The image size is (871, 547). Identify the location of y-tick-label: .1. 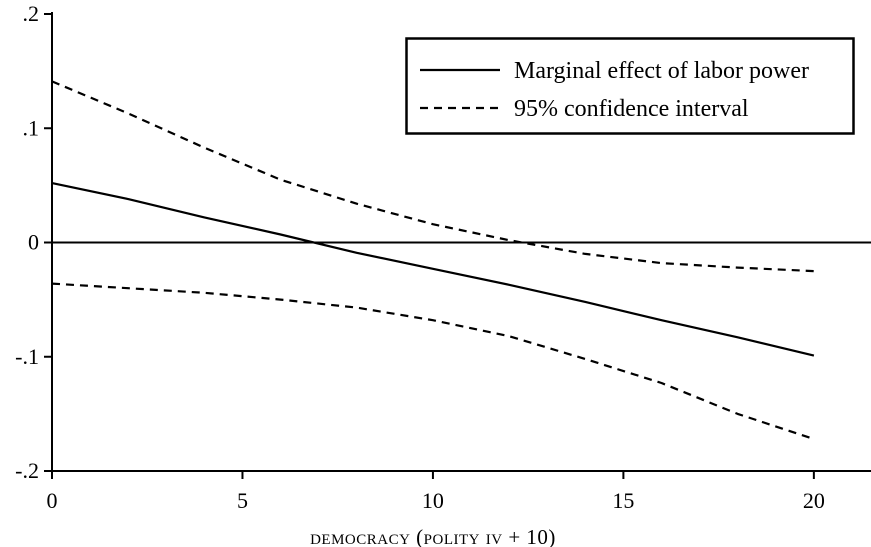
(31, 127).